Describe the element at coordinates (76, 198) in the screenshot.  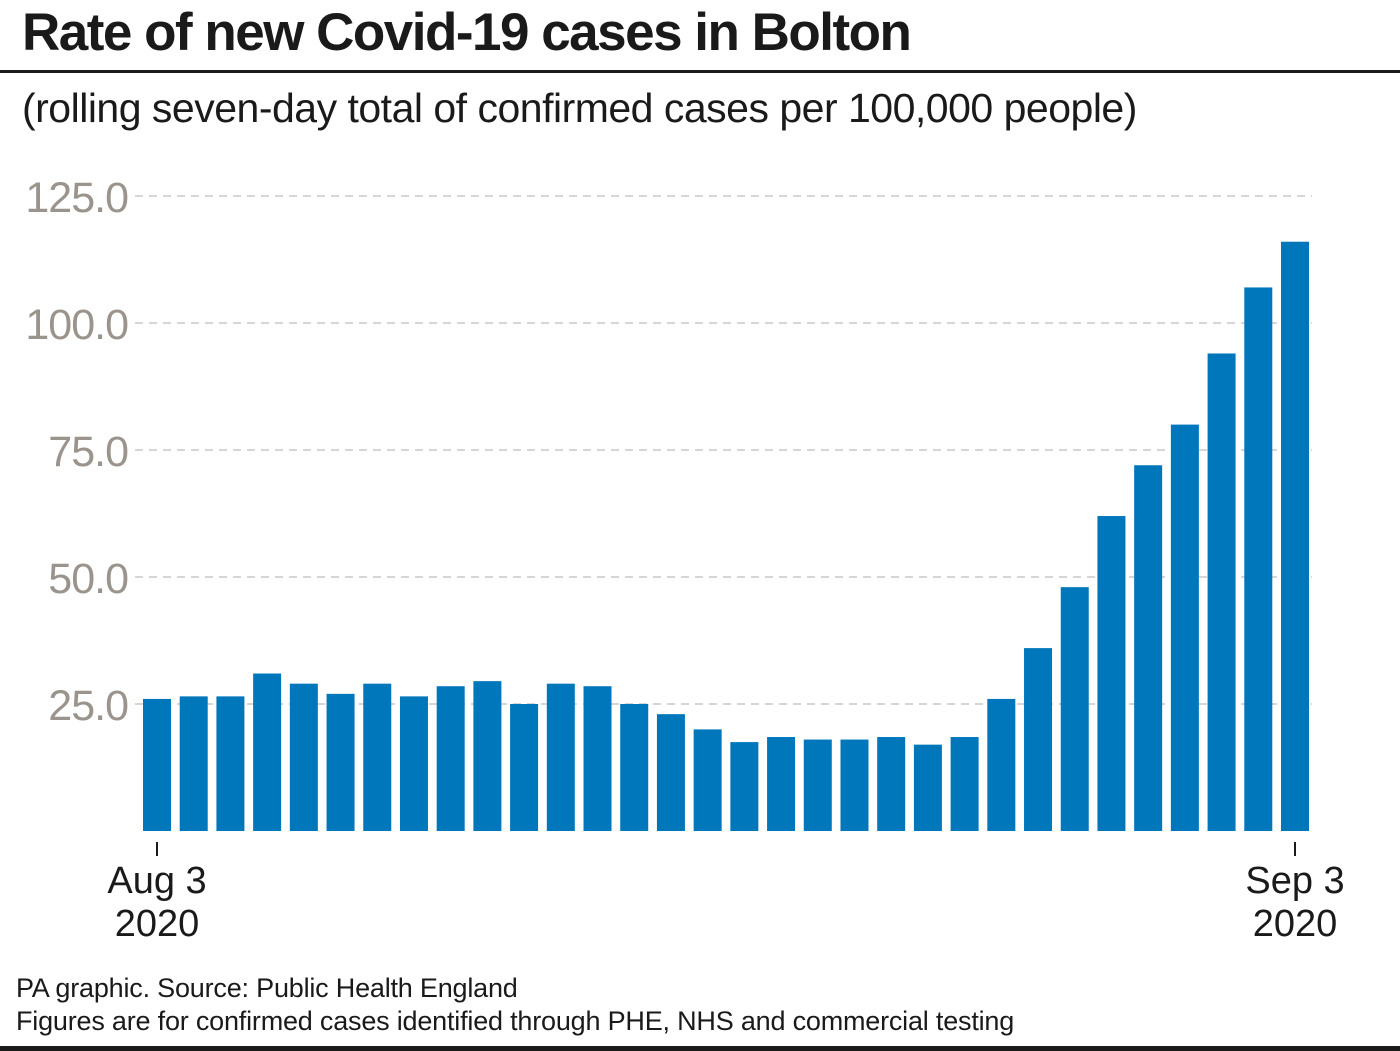
I see `y-tick-label: 125.0` at that location.